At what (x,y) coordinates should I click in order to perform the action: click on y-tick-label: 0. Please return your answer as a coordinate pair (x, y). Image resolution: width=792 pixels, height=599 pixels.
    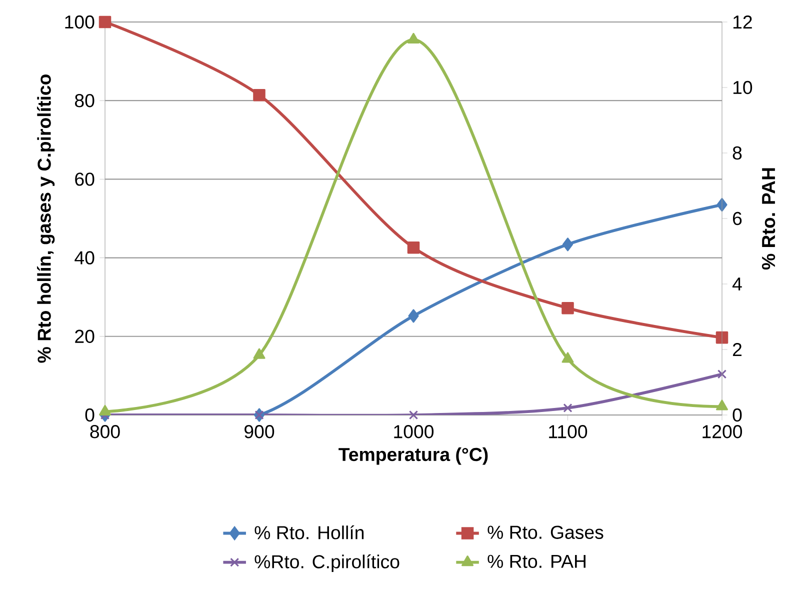
    Looking at the image, I should click on (89, 415).